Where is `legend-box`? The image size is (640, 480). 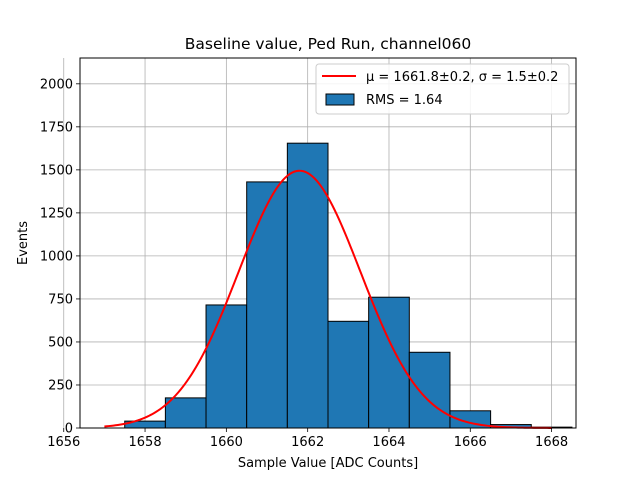
legend-box is located at coordinates (442, 89).